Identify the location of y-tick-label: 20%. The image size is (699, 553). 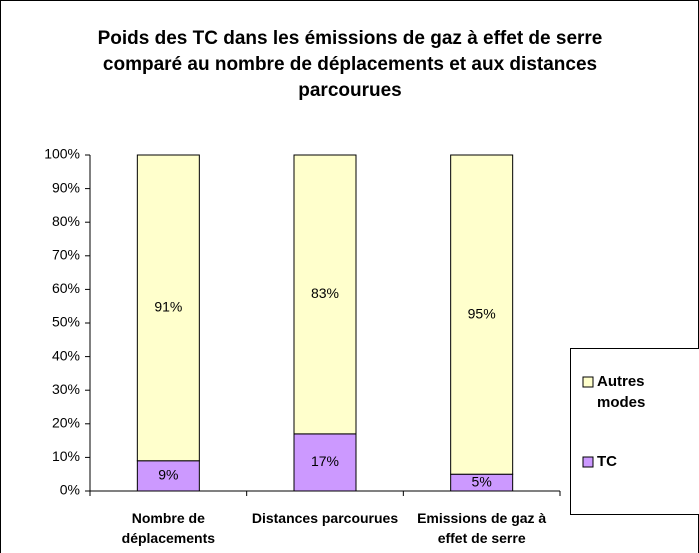
(66, 423).